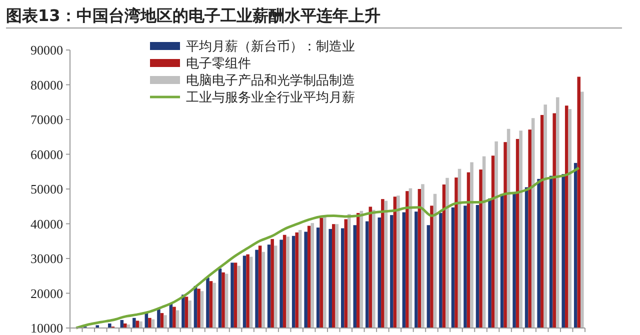 This screenshot has height=335, width=640. What do you see at coordinates (46, 258) in the screenshot?
I see `y-tick-label: 30000` at bounding box center [46, 258].